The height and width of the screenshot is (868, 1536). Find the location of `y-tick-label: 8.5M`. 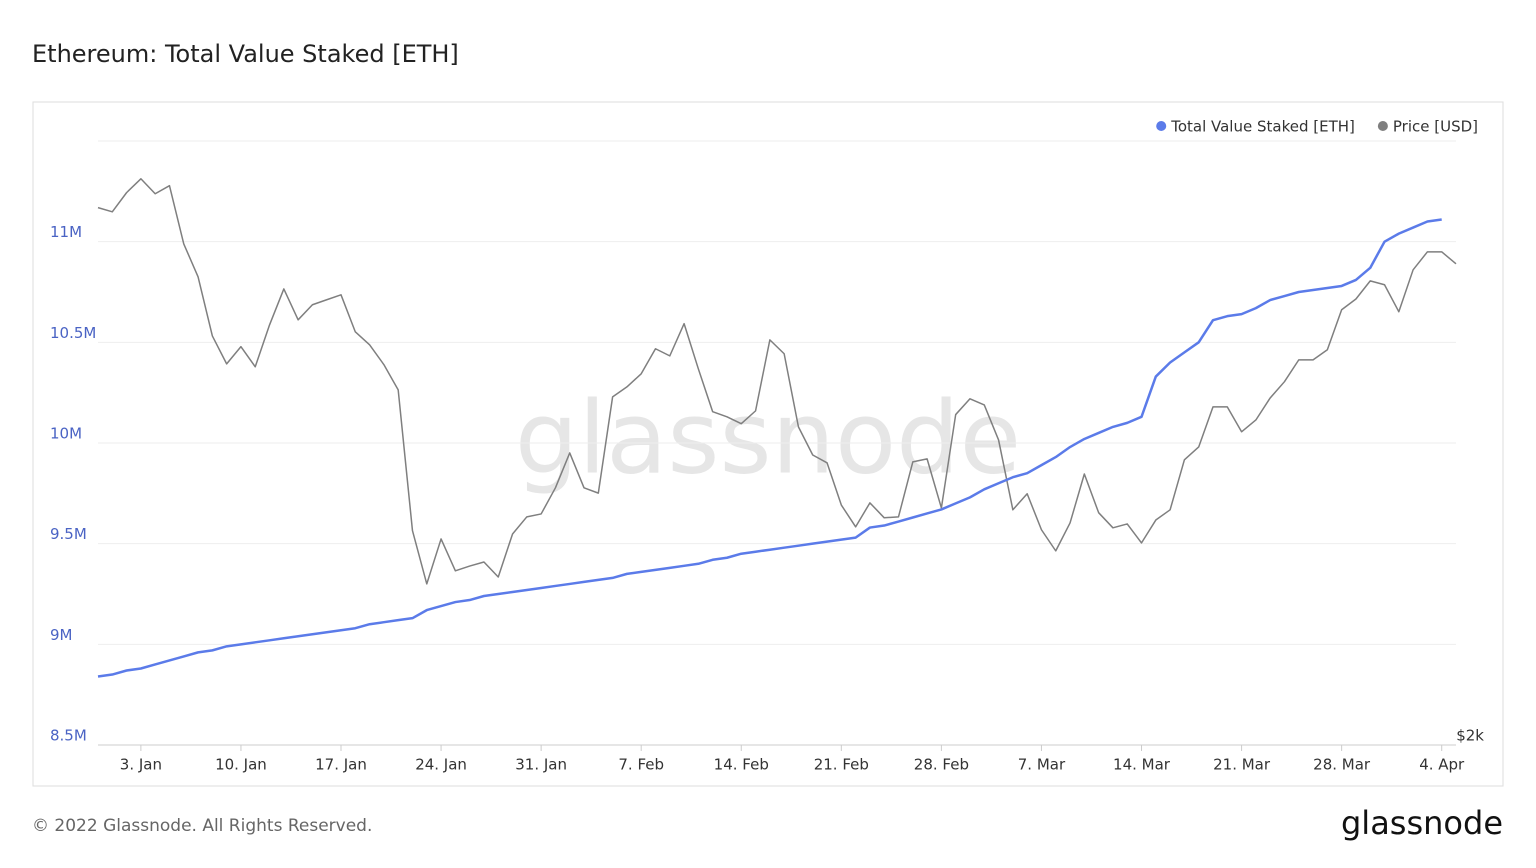

y-tick-label: 8.5M is located at coordinates (68, 736).